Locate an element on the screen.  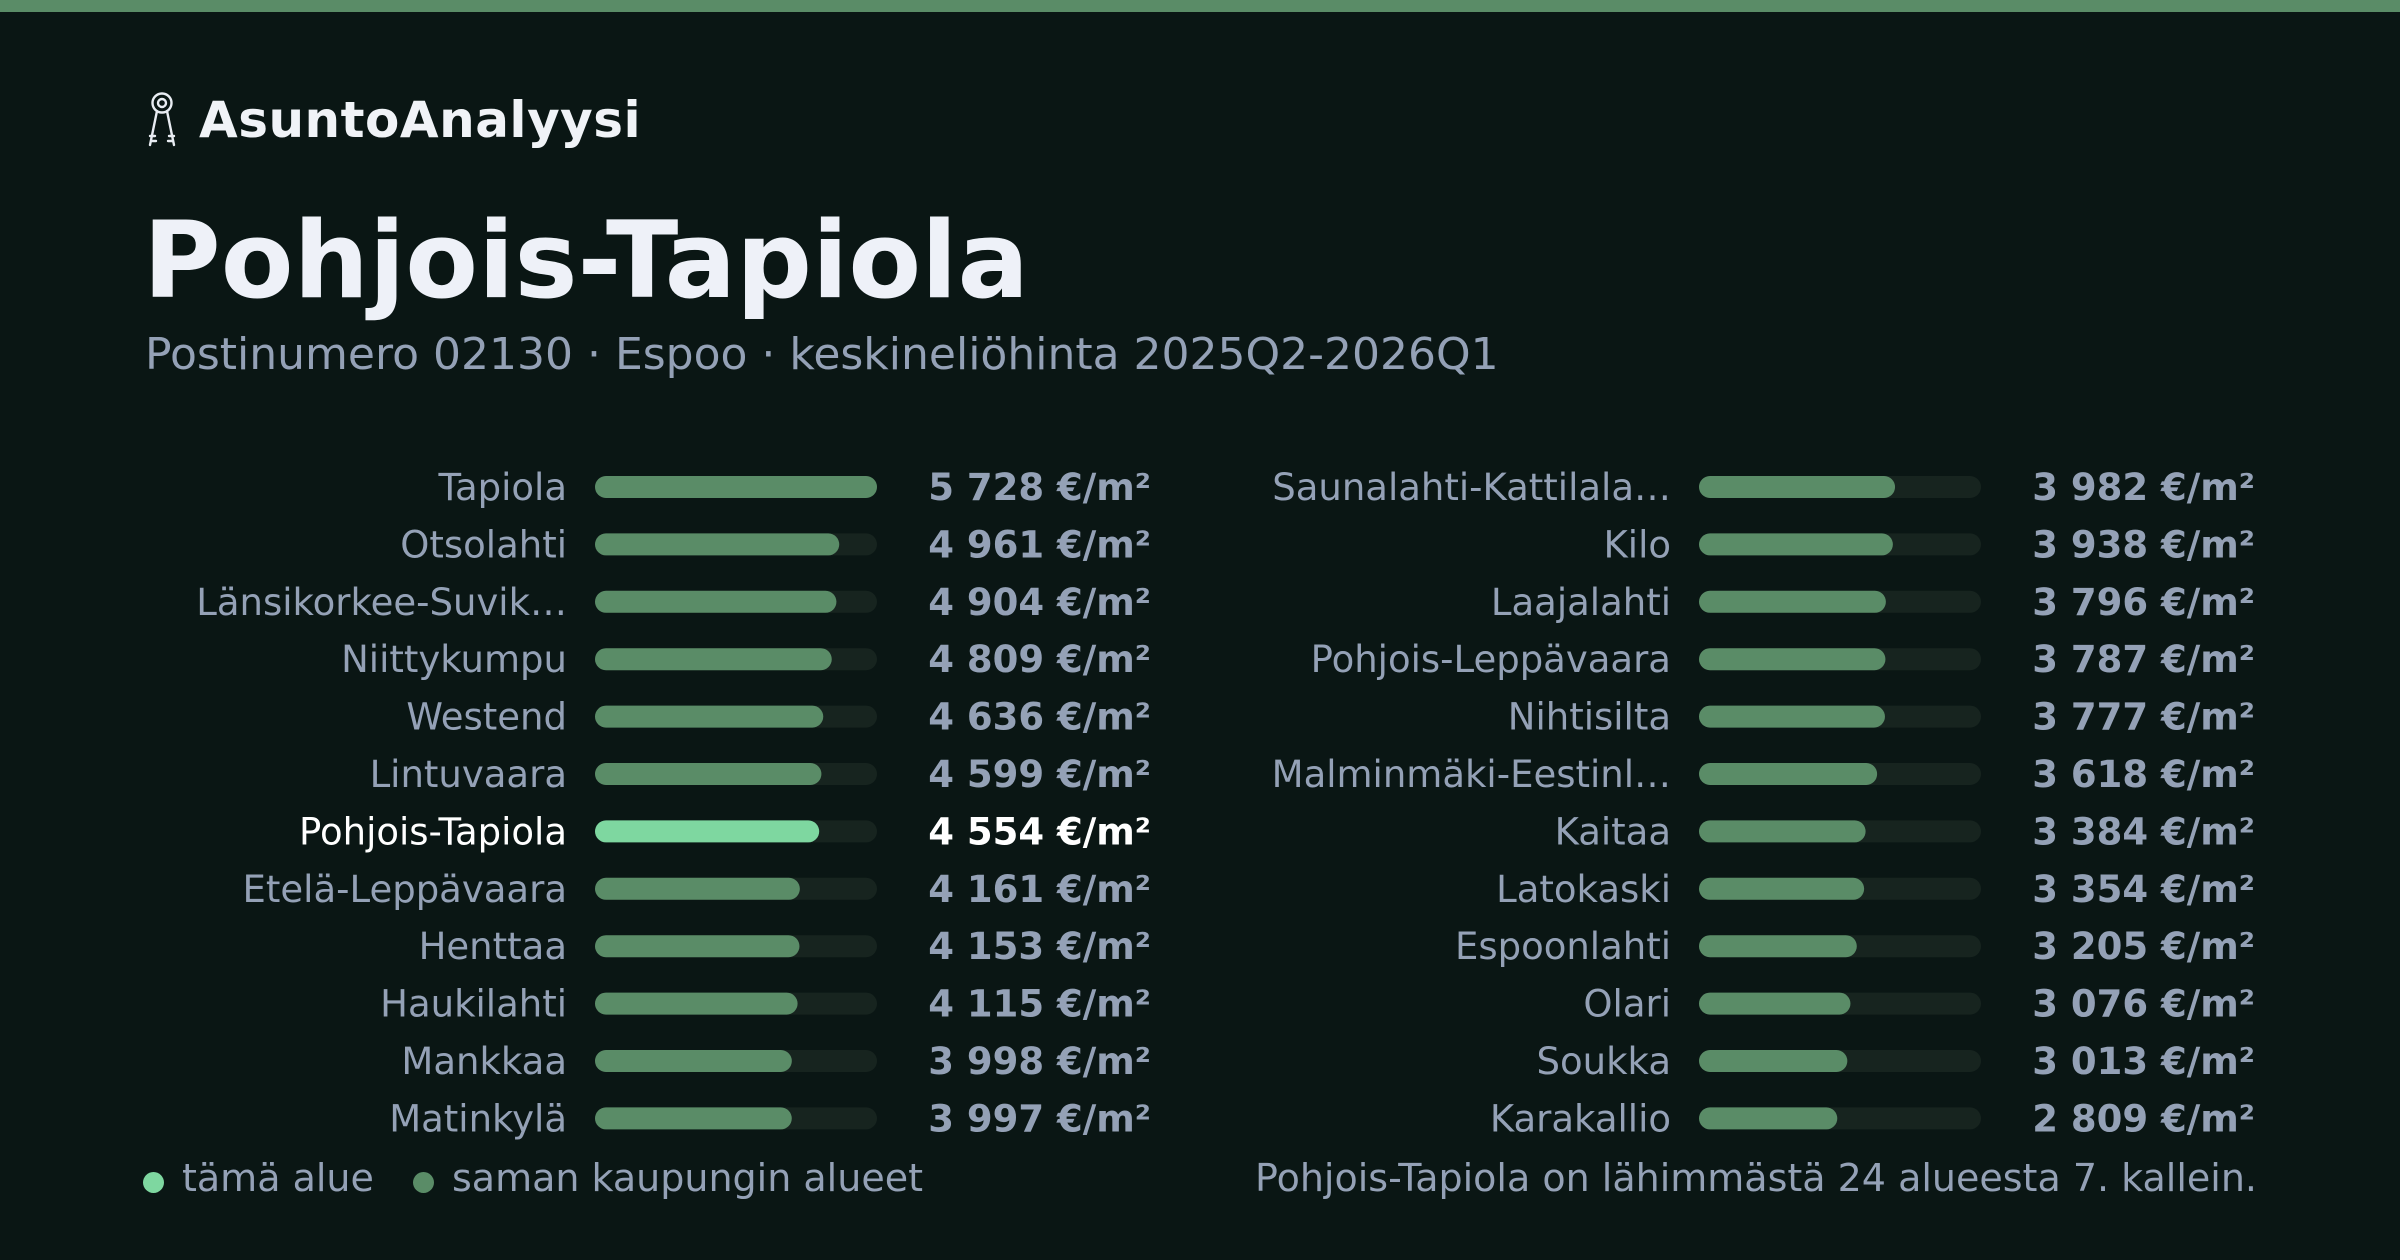
bar-value-col2-row3: 3 796 €/m² is located at coordinates (2143, 602).